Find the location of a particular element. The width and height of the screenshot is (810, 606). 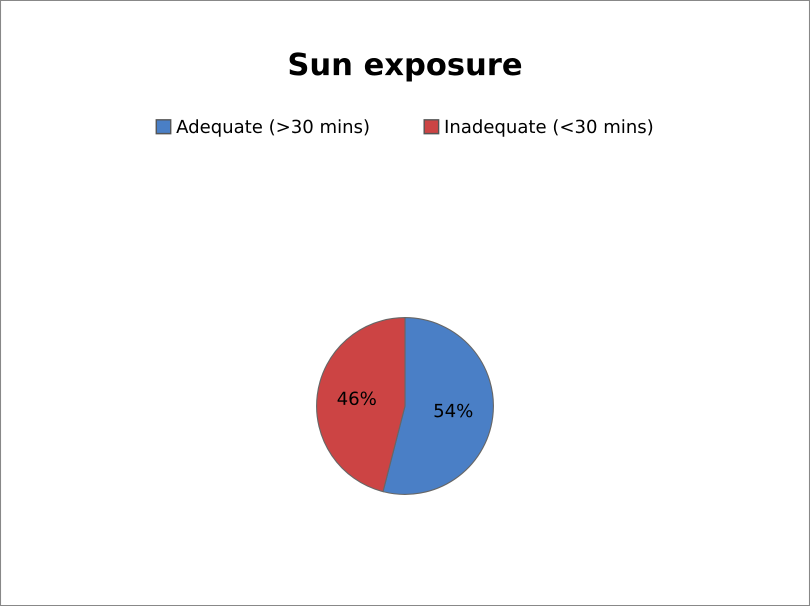

chart-title: Sun exposure is located at coordinates (406, 67).